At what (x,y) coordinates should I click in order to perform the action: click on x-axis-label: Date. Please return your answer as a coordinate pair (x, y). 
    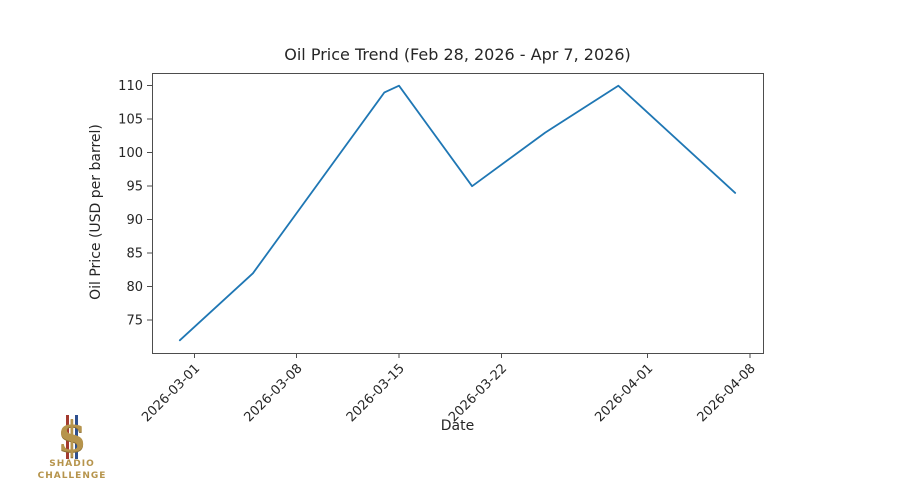
    Looking at the image, I should click on (457, 426).